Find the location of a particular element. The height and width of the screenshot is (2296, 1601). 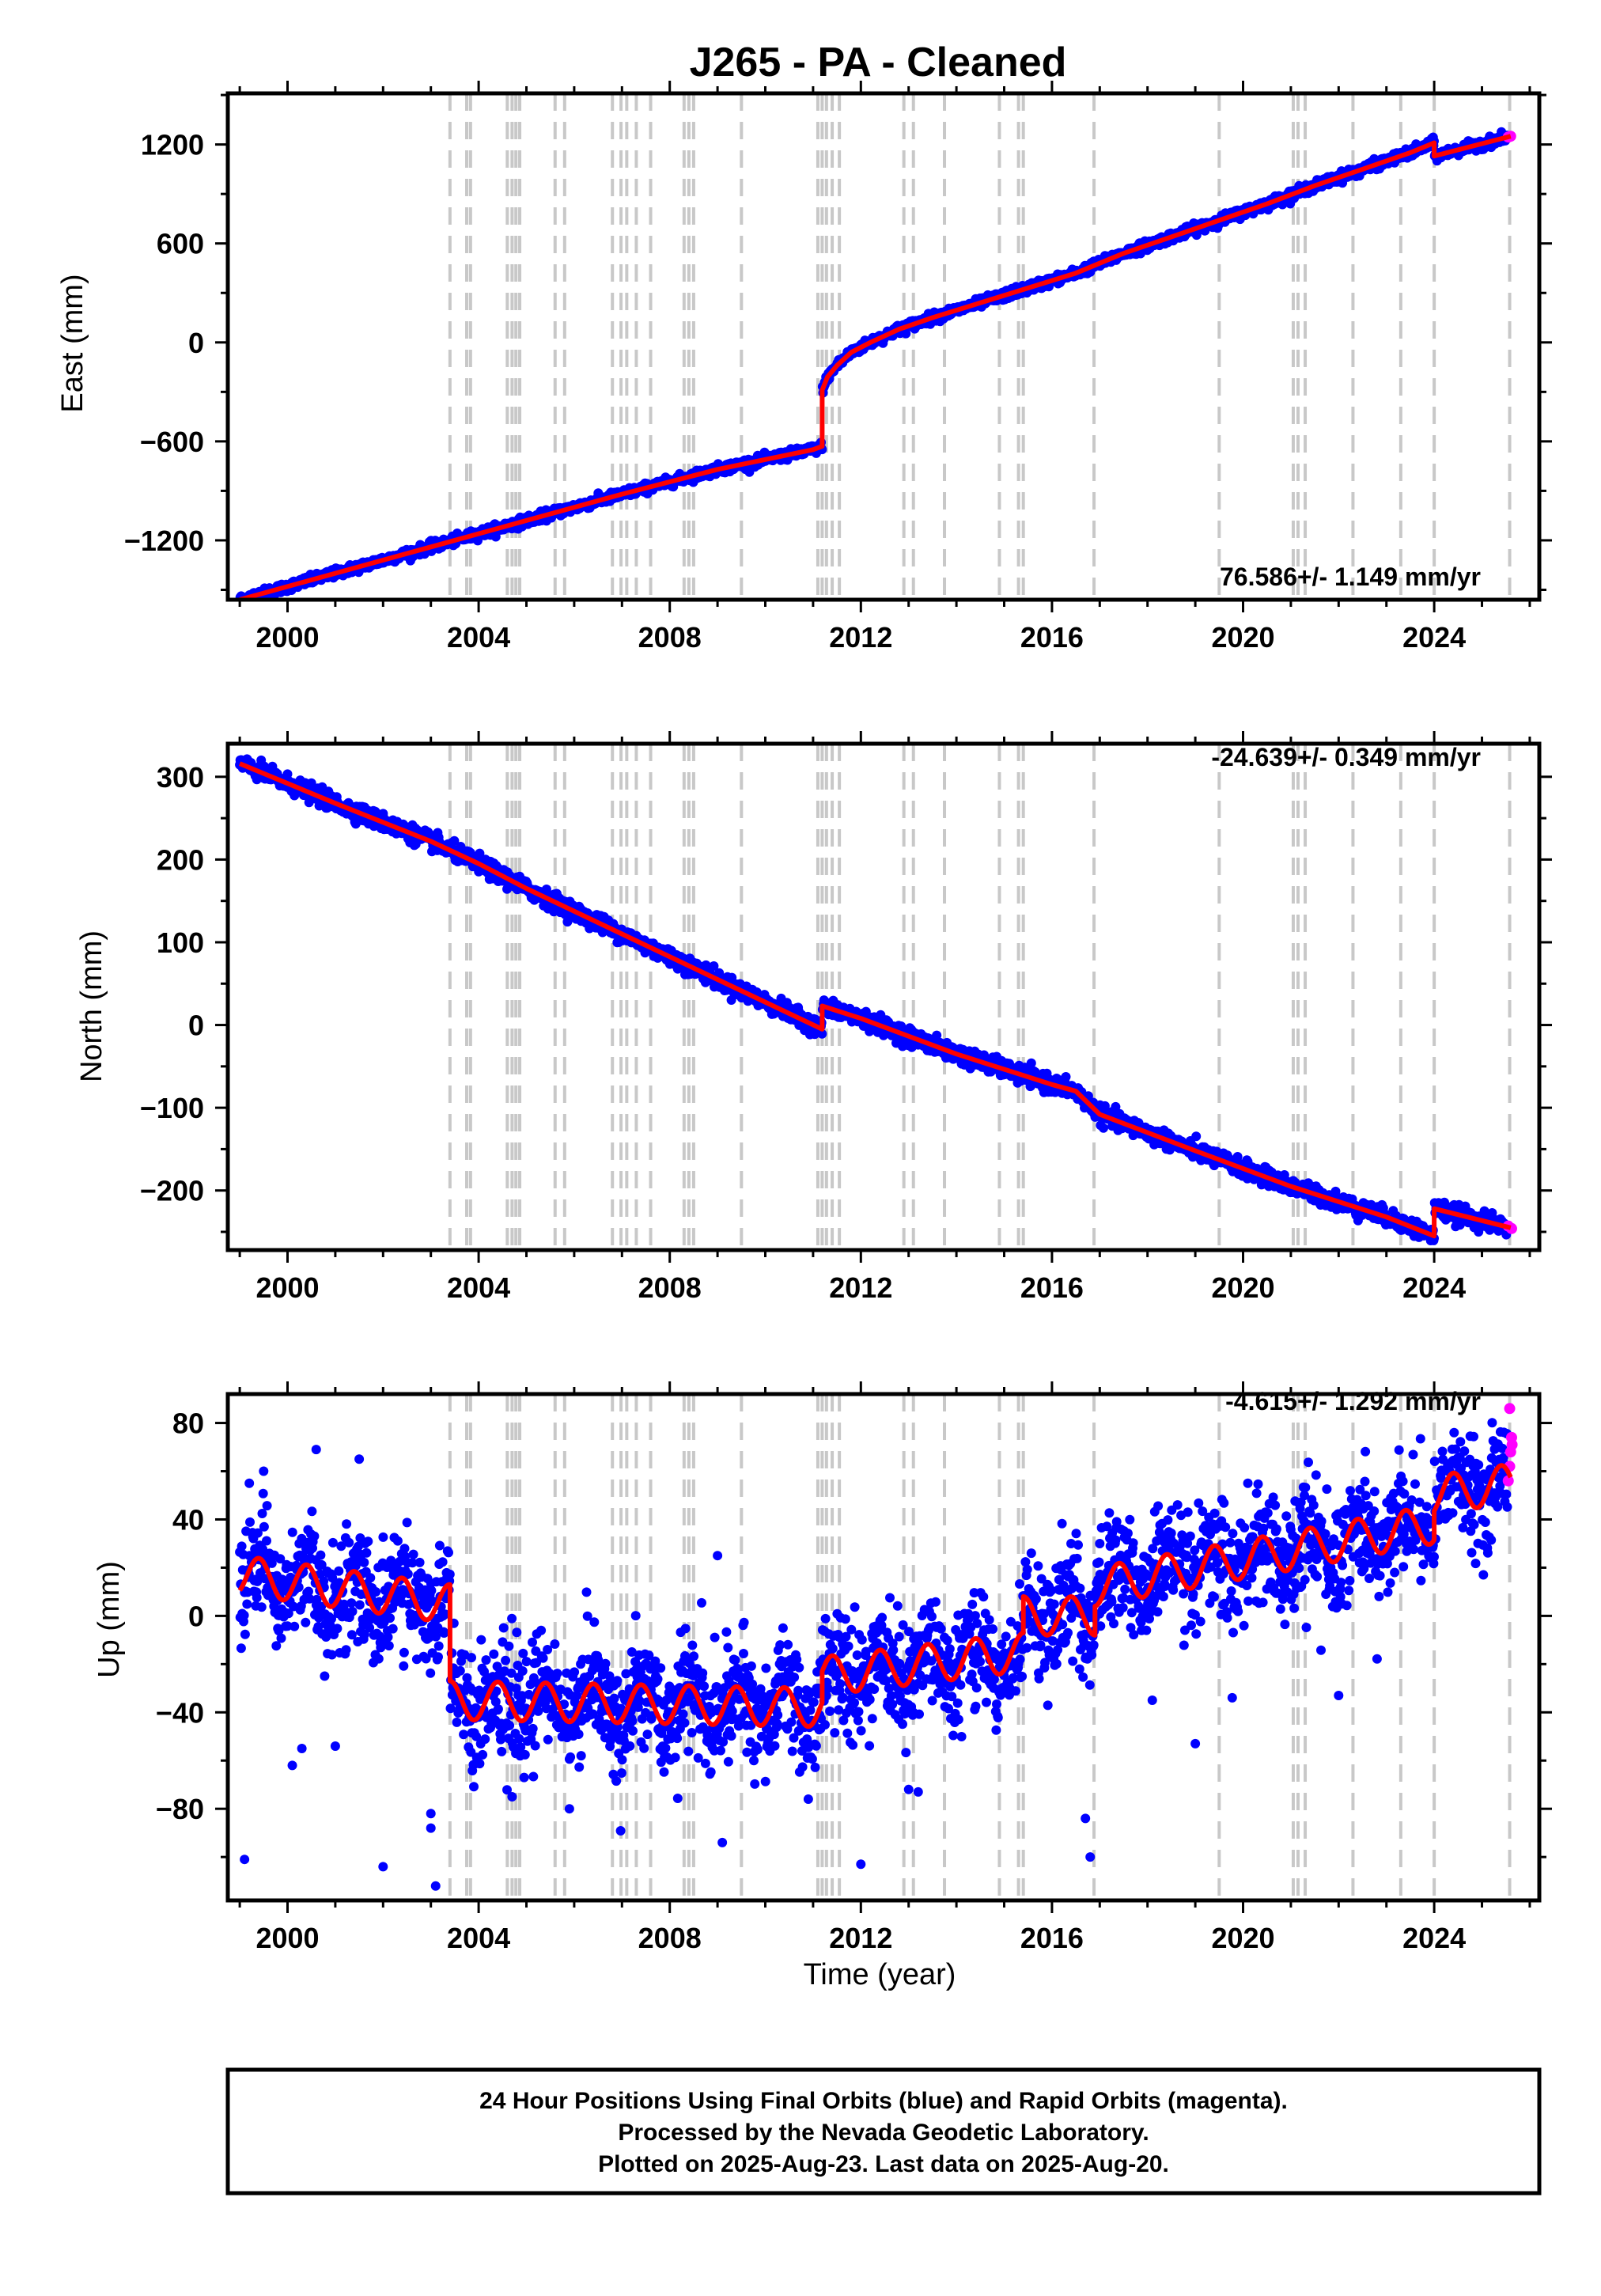

east-data-point is located at coordinates (906, 333).